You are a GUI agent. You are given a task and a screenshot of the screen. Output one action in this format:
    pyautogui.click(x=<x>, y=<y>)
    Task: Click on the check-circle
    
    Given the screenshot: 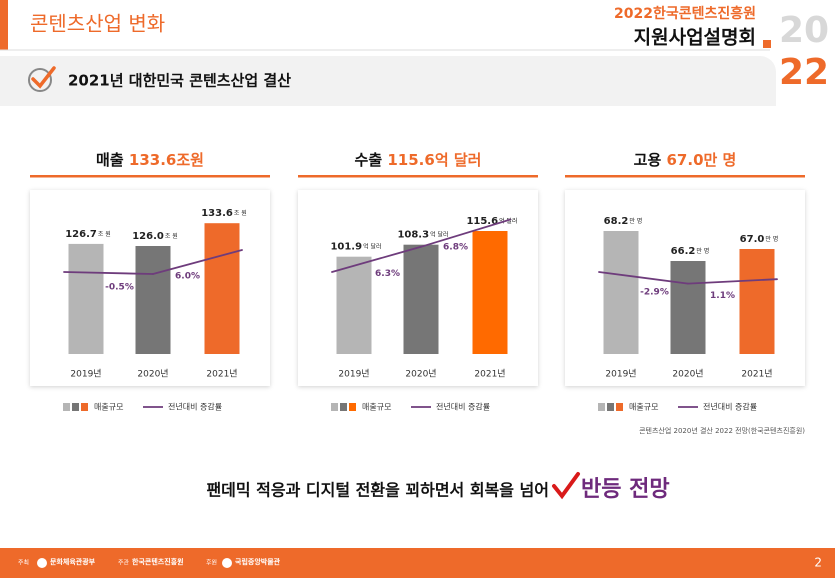 What is the action you would take?
    pyautogui.click(x=40, y=80)
    